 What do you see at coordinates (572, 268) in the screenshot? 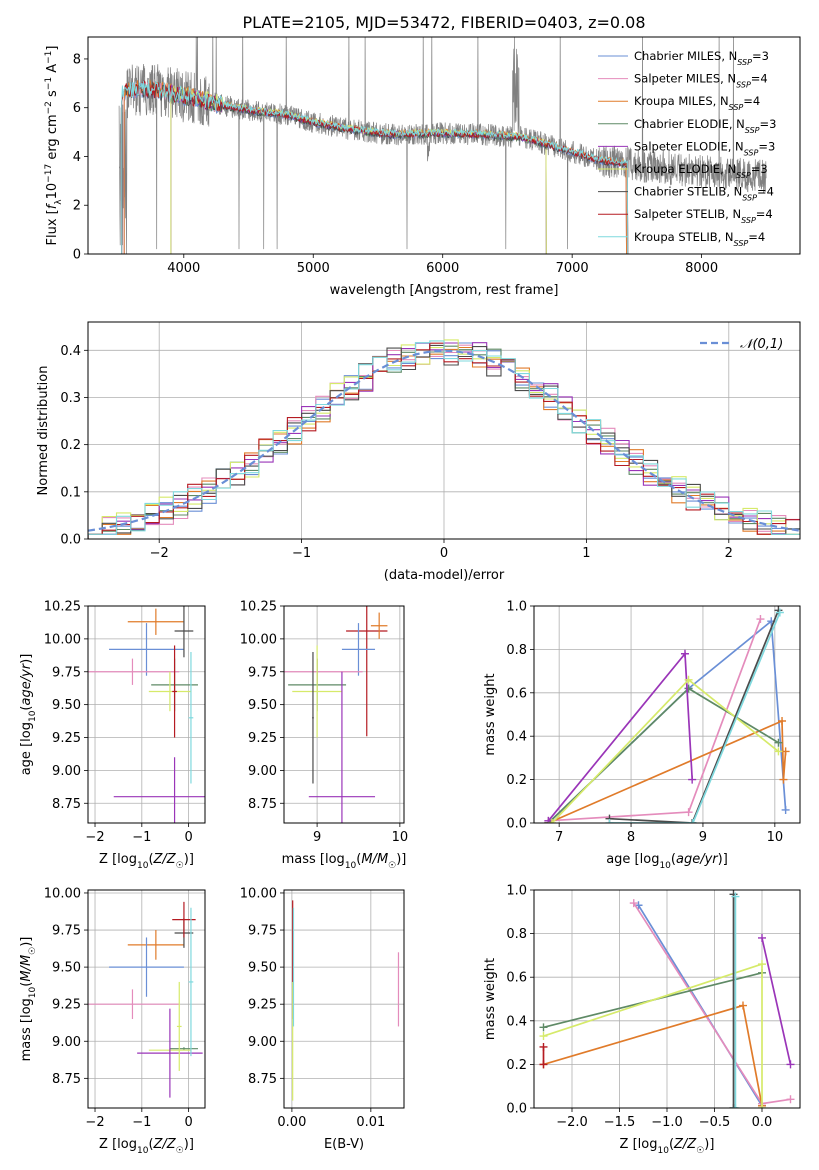
I see `x-tick-label: 7000` at bounding box center [572, 268].